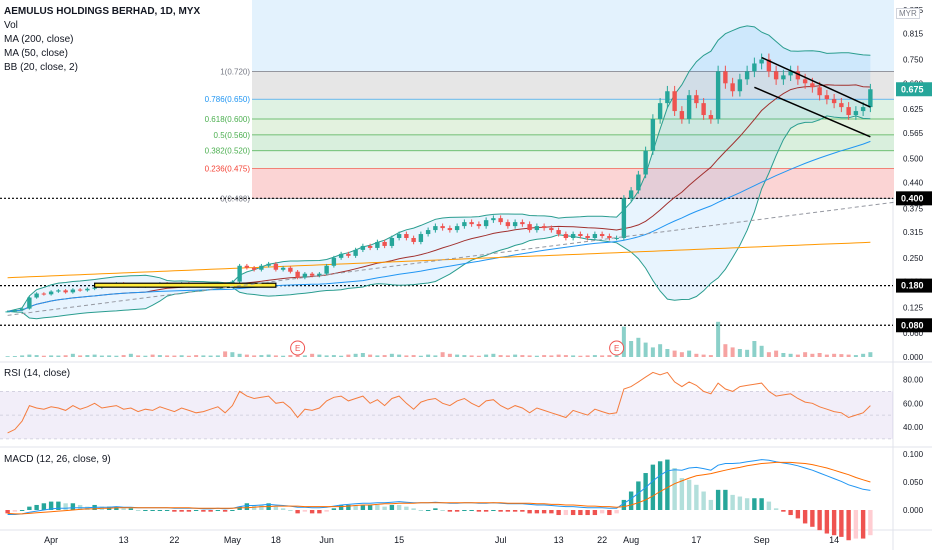 The image size is (932, 550). I want to click on macd-pane-label: MACD (12, 26, close, 9), so click(57, 459).